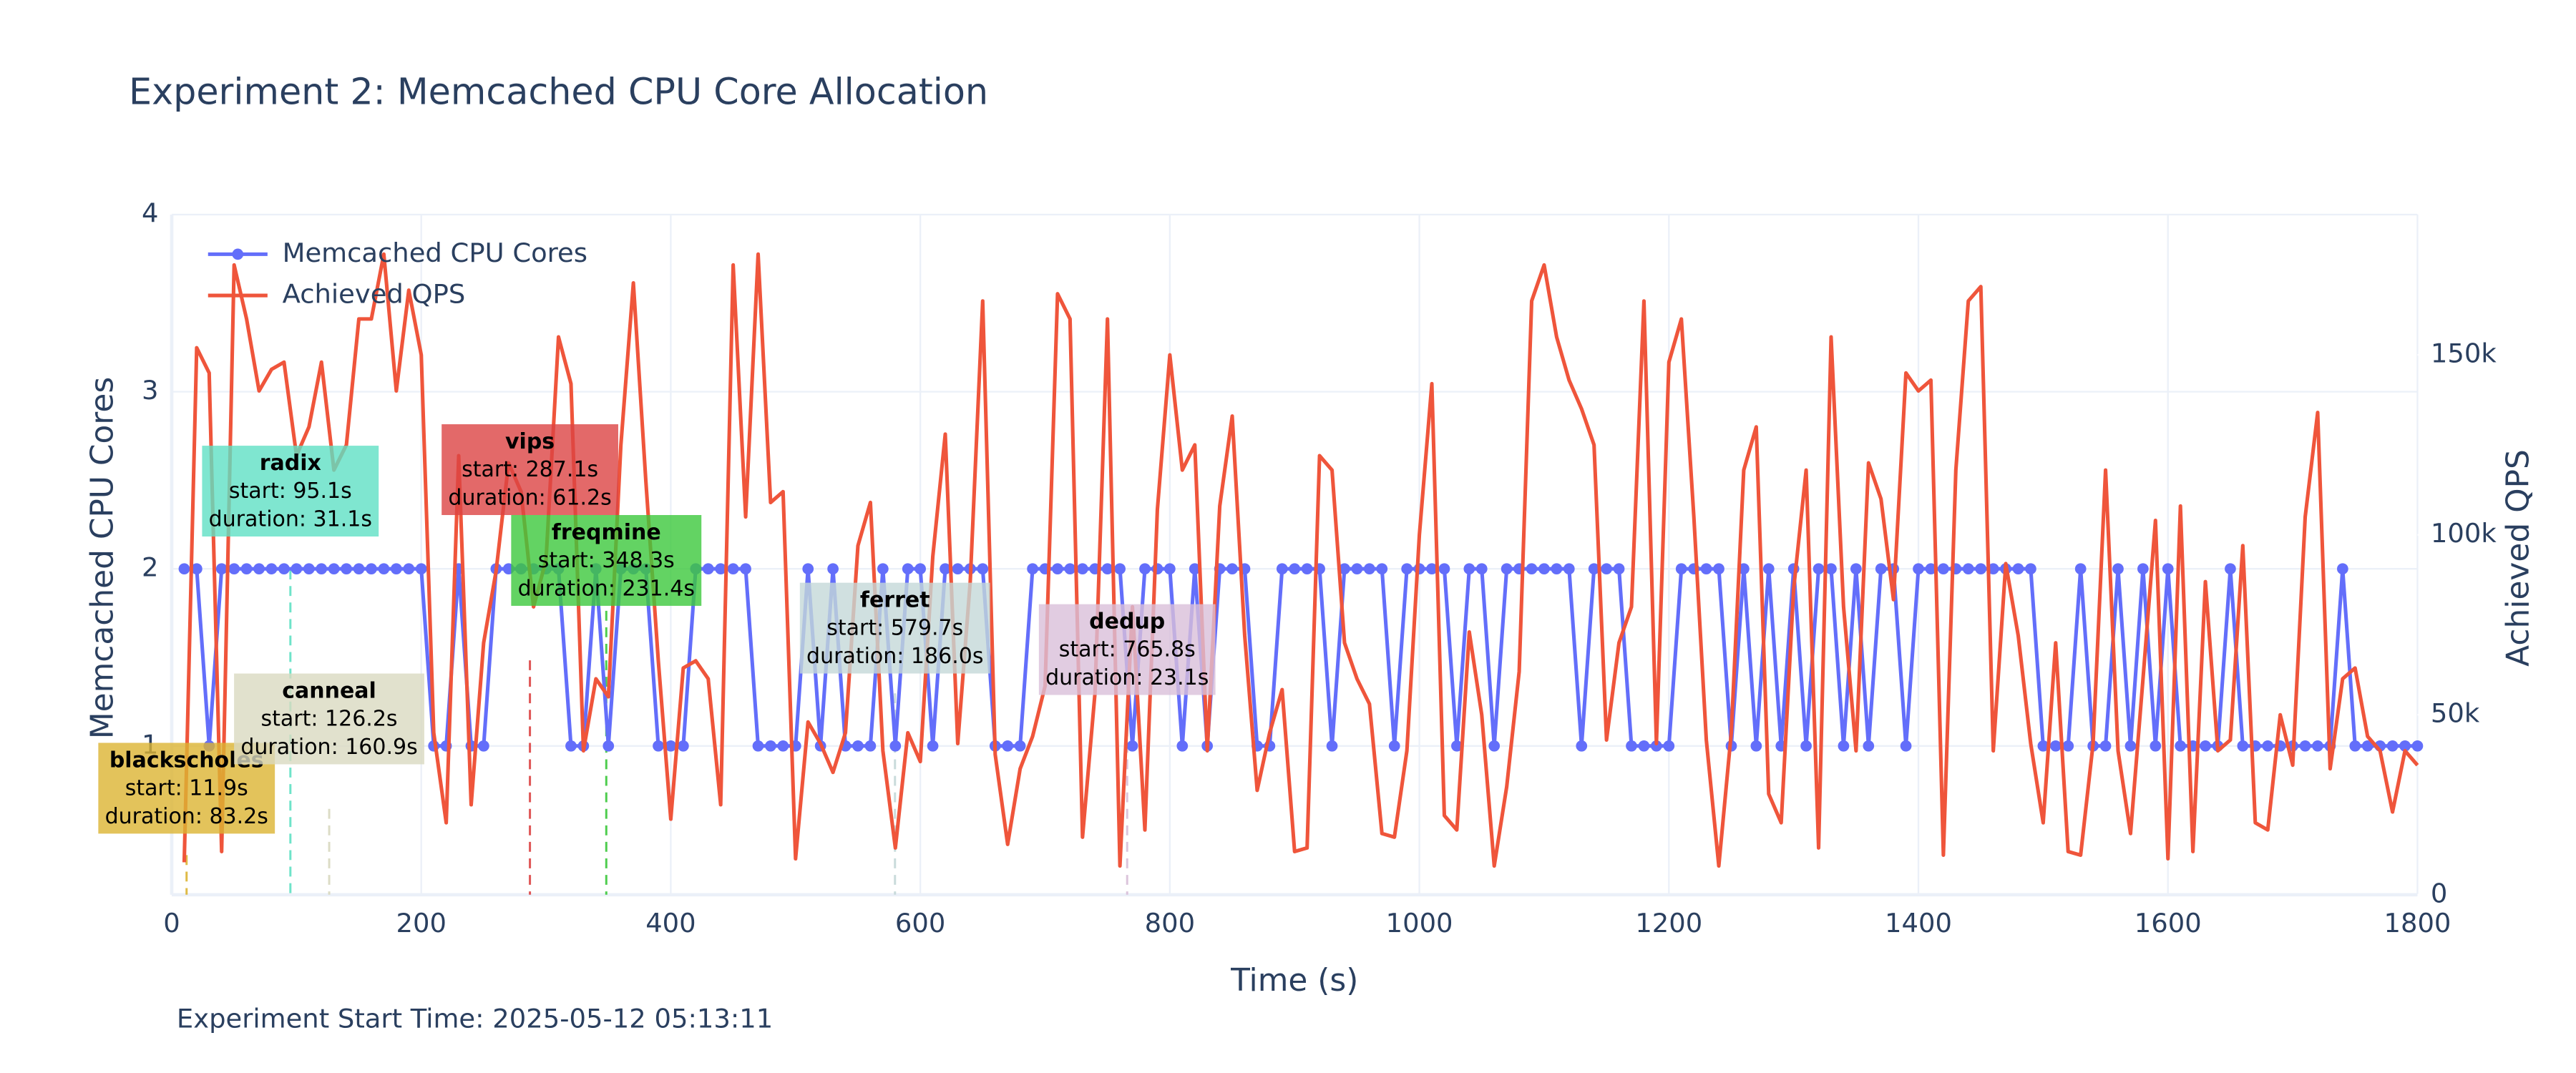  I want to click on job-start: start: 95.1s, so click(290, 491).